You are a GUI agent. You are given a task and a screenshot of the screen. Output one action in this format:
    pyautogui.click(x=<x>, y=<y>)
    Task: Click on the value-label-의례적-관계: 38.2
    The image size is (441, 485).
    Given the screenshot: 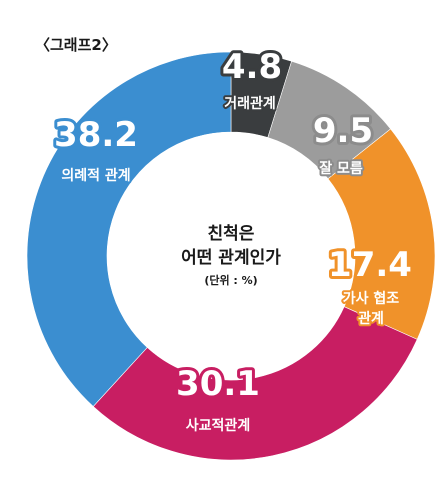 What is the action you would take?
    pyautogui.click(x=96, y=135)
    